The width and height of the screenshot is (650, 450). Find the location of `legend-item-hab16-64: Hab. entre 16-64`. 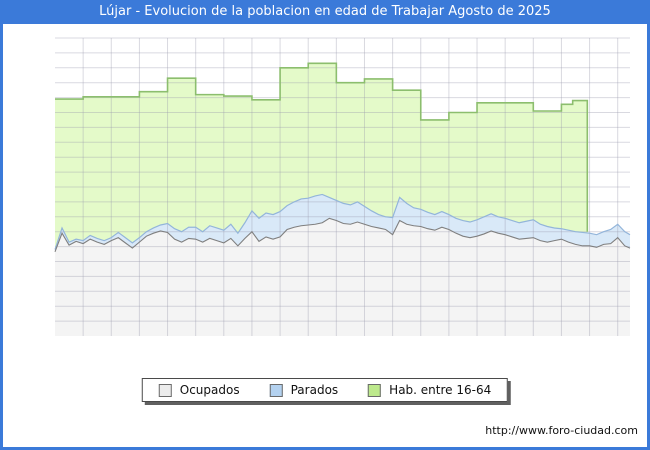

legend-item-hab16-64: Hab. entre 16-64 is located at coordinates (429, 390).